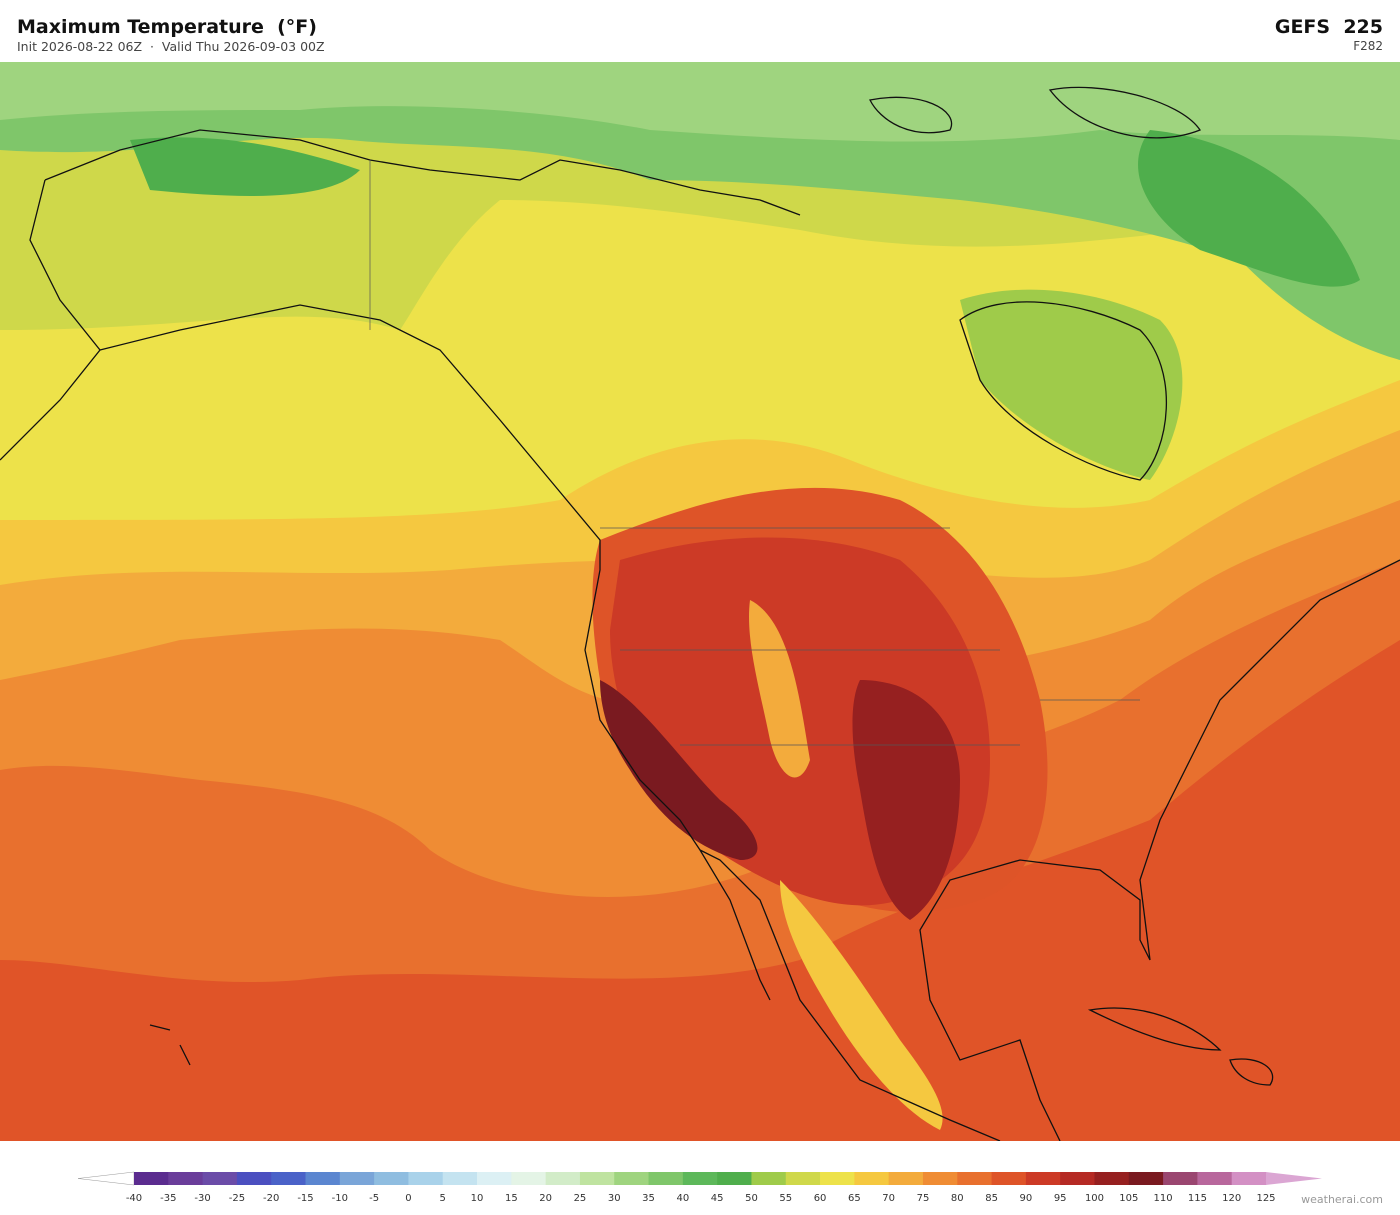 The height and width of the screenshot is (1215, 1400). What do you see at coordinates (511, 1198) in the screenshot?
I see `colorbar-tick-label: 15` at bounding box center [511, 1198].